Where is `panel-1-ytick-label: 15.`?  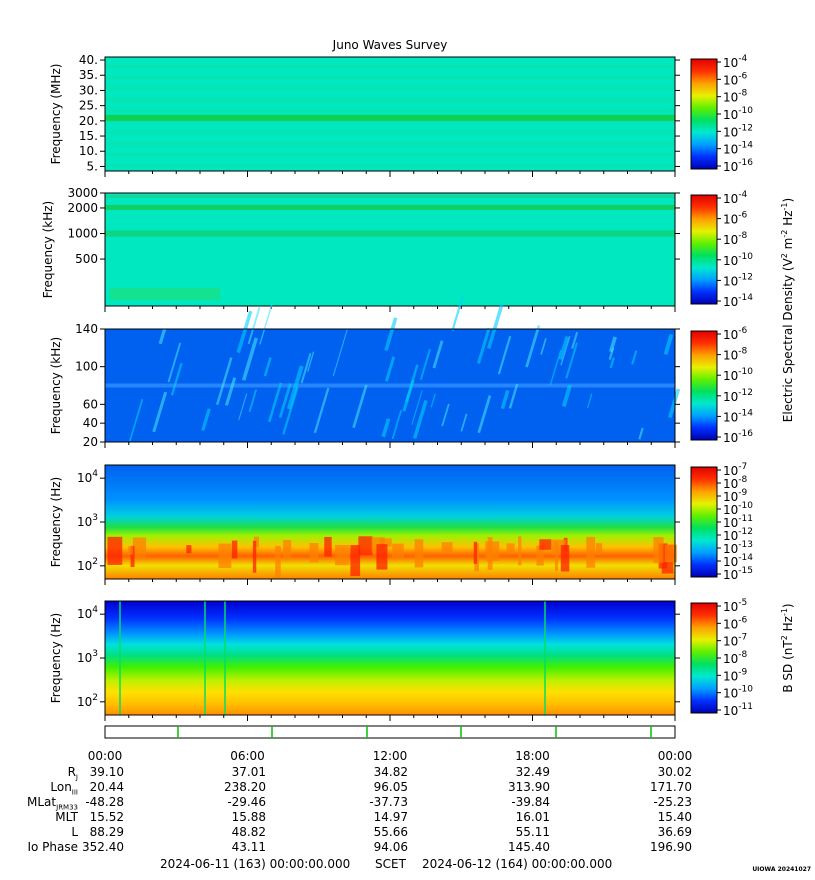 panel-1-ytick-label: 15. is located at coordinates (88, 136).